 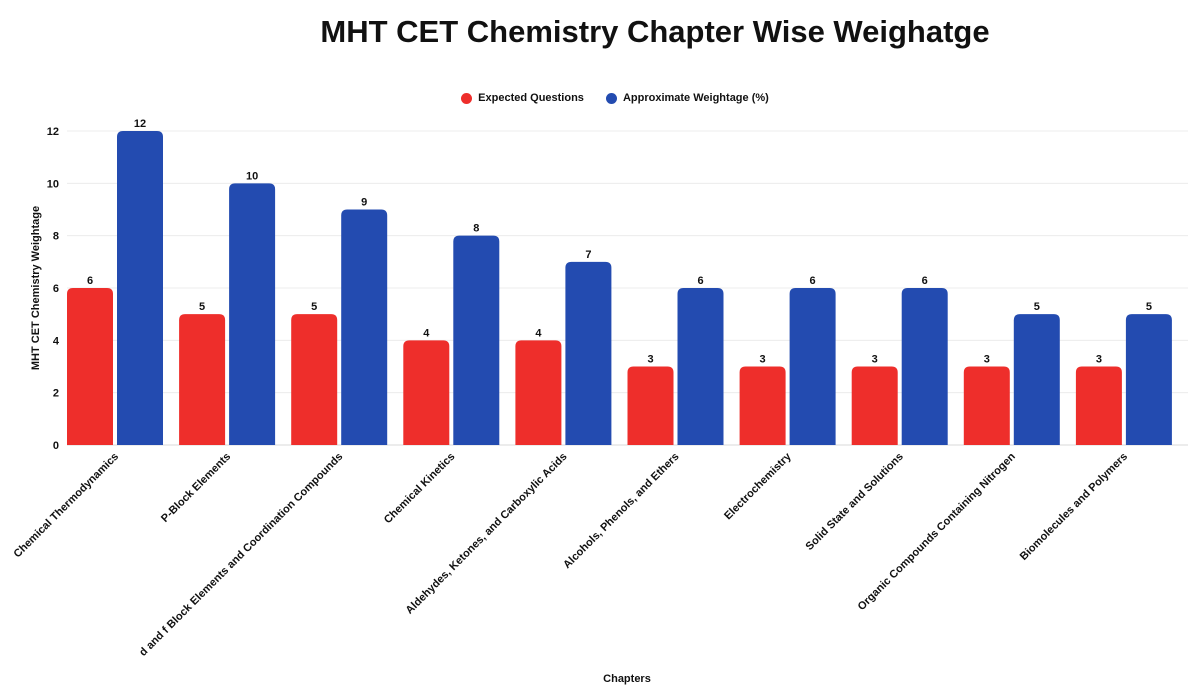 I want to click on data-label: 7, so click(x=588, y=255).